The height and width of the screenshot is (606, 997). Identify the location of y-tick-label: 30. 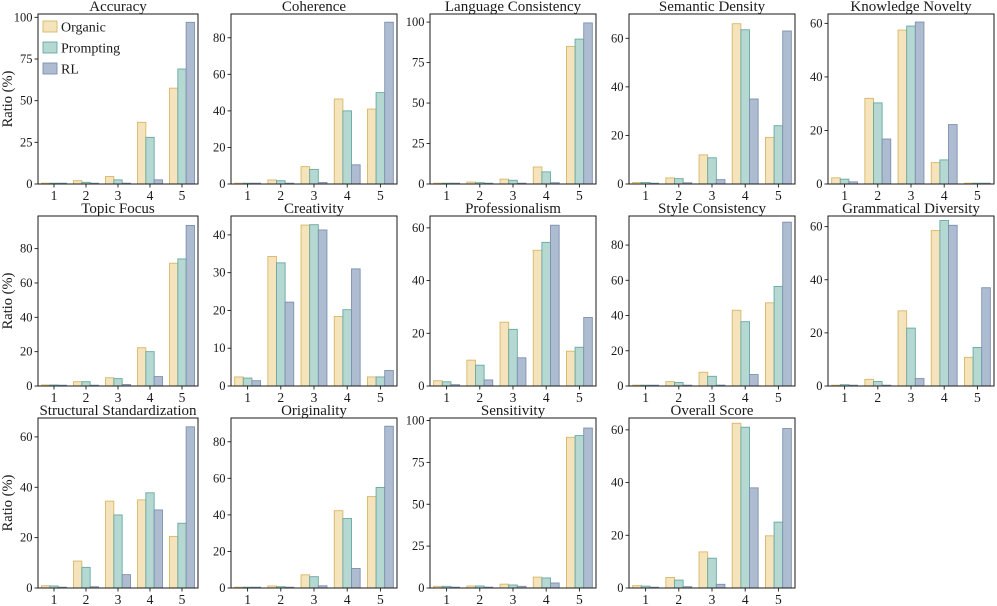
(219, 273).